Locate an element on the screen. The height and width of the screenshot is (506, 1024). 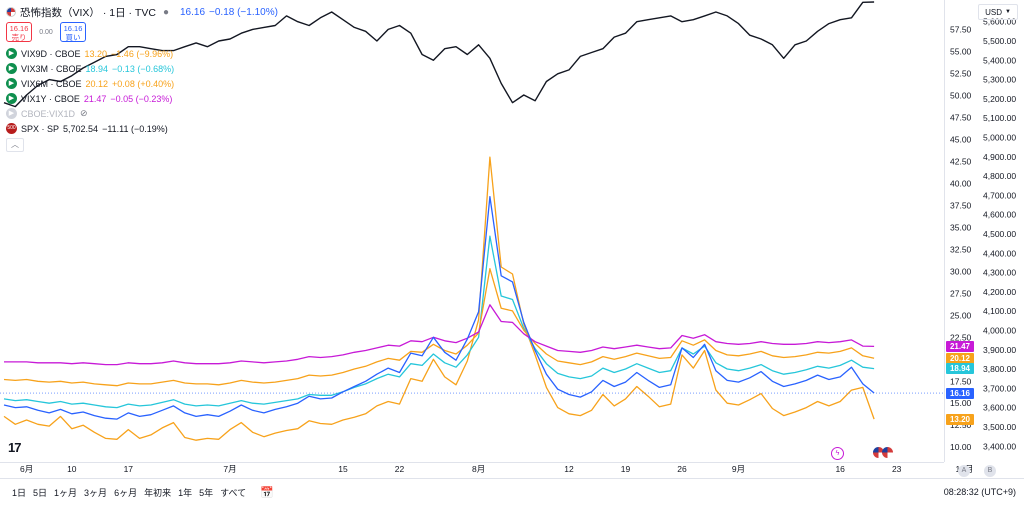
legend-item-vix1d: ▶ CBOE:VIX1D ⊘ is located at coordinates (142, 113).